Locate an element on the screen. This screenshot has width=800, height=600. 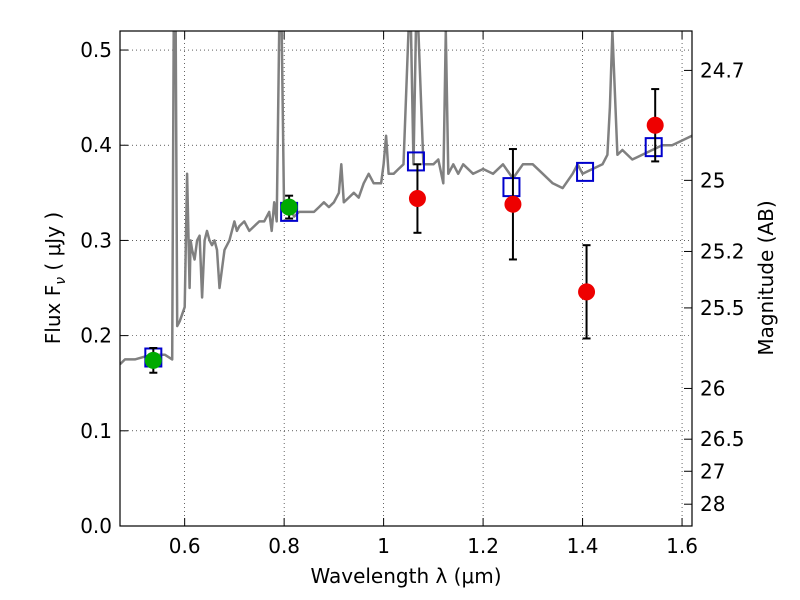
x-tick-label: 0.8 is located at coordinates (284, 546).